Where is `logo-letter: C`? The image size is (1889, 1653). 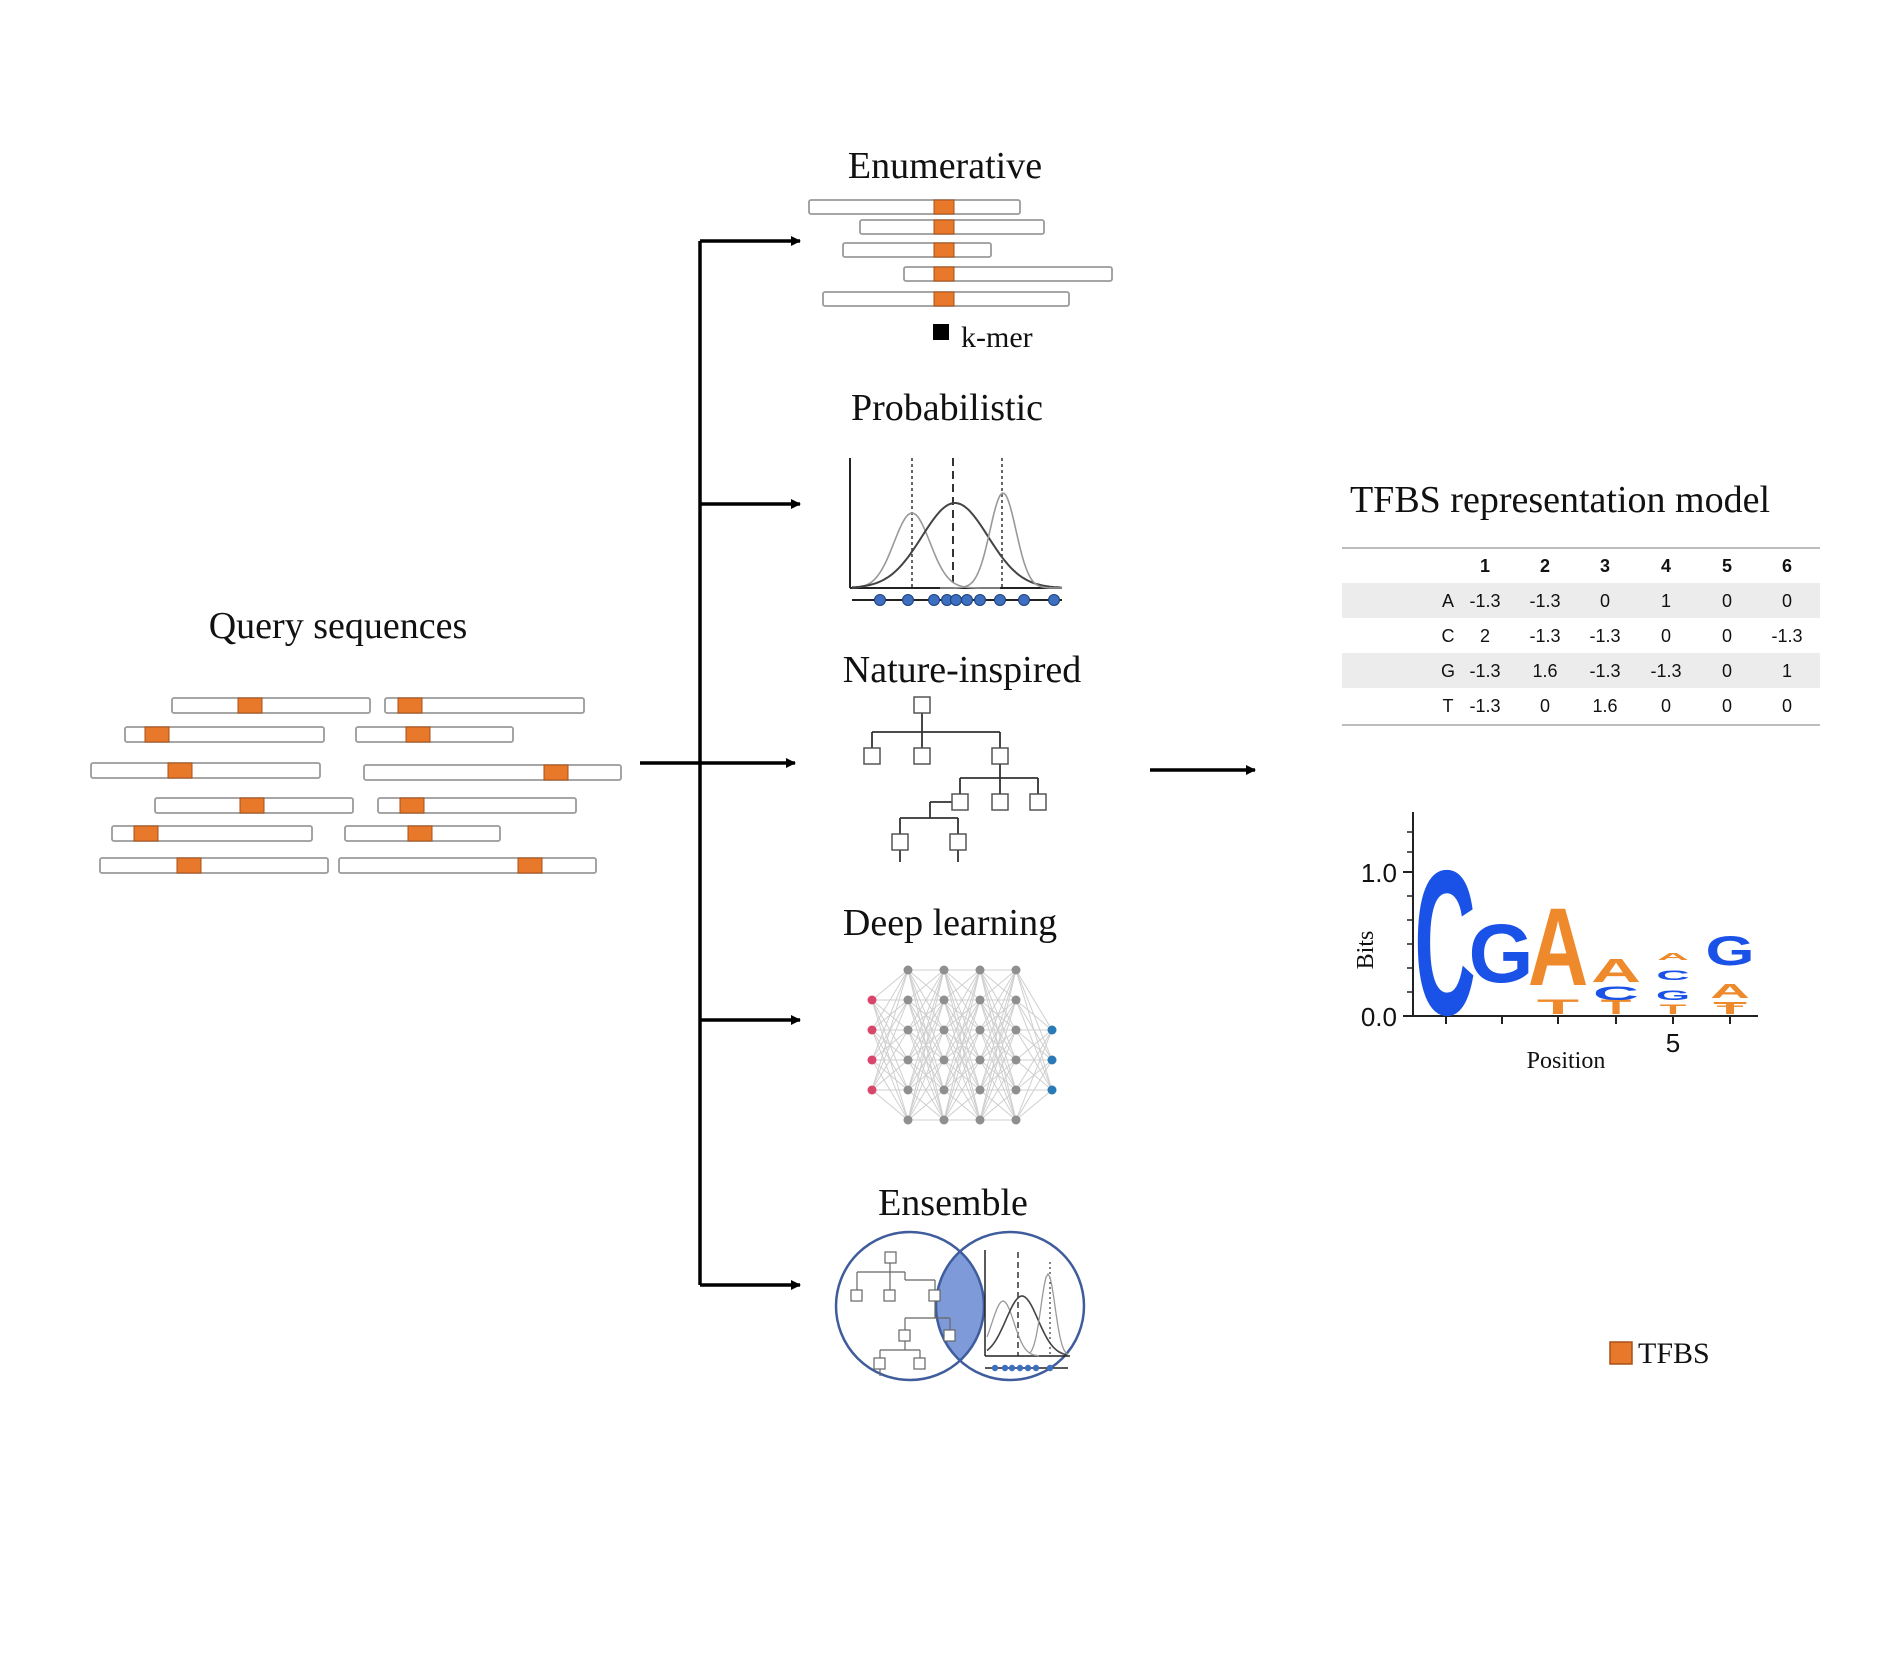
logo-letter: C is located at coordinates (1444, 943).